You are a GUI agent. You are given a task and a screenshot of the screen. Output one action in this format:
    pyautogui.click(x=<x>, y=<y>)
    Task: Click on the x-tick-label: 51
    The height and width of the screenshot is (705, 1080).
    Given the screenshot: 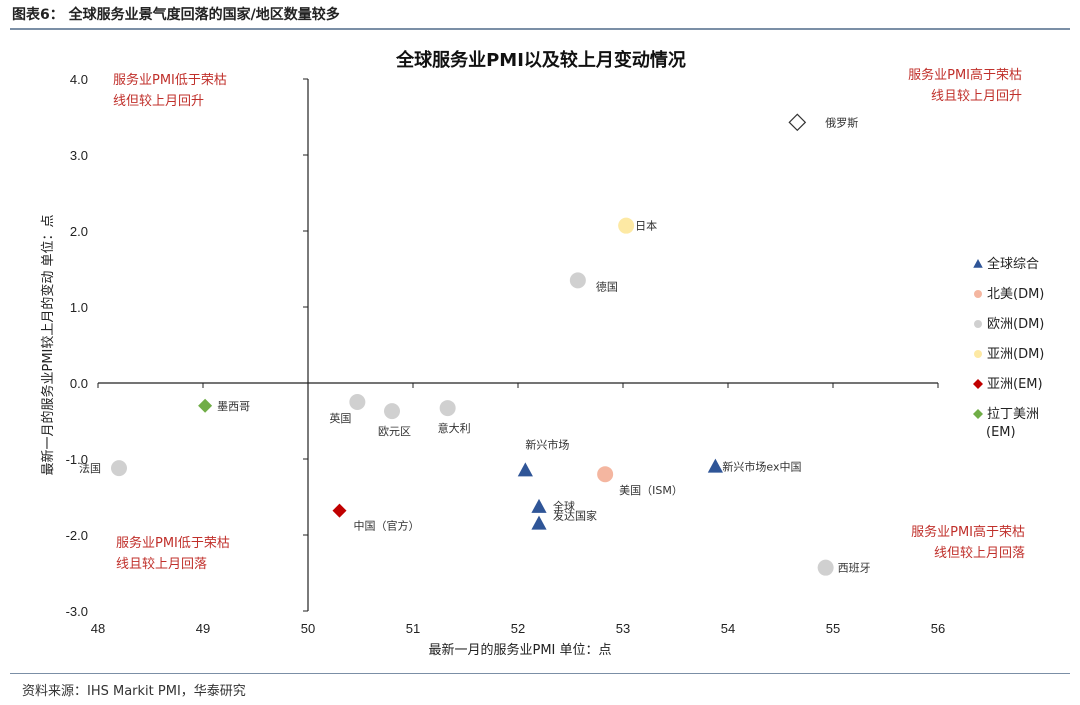 What is the action you would take?
    pyautogui.click(x=413, y=628)
    